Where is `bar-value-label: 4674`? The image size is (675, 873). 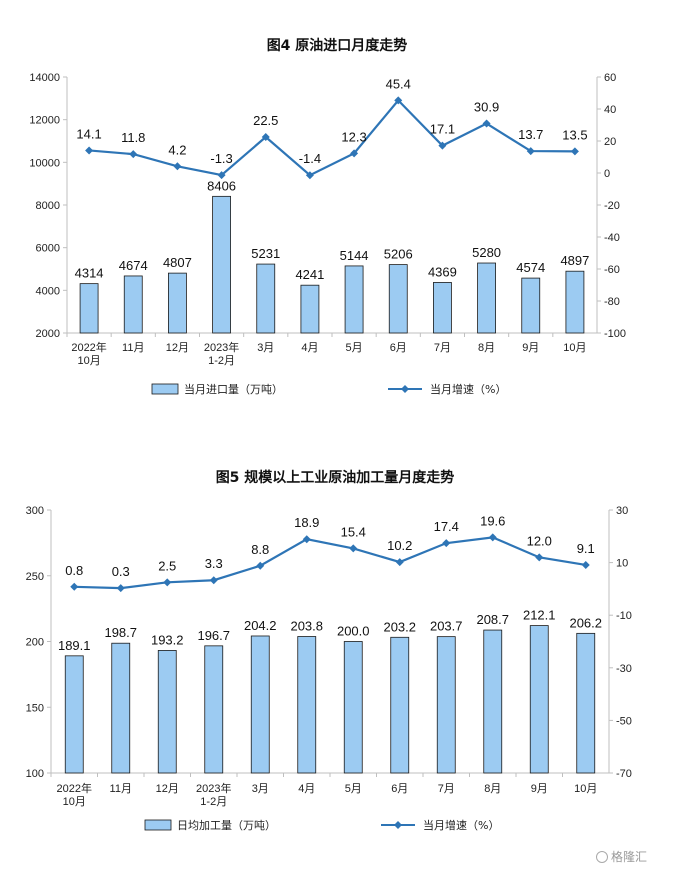
bar-value-label: 4674 is located at coordinates (133, 265).